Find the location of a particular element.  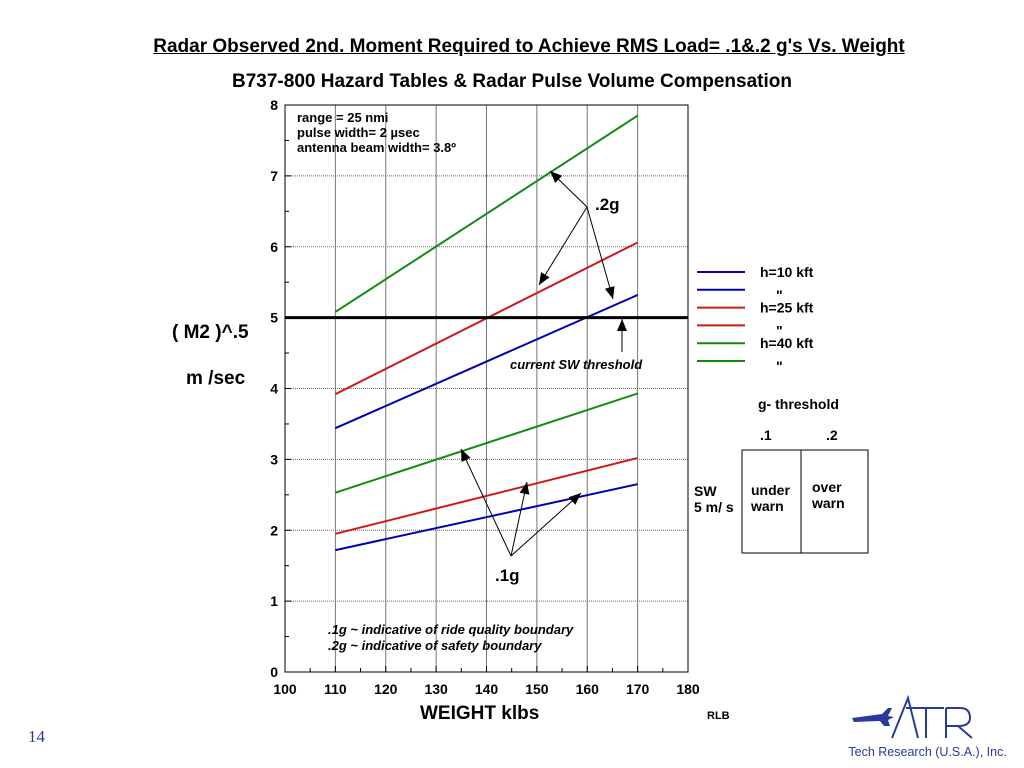

threshold-label: current SW threshold is located at coordinates (576, 364).